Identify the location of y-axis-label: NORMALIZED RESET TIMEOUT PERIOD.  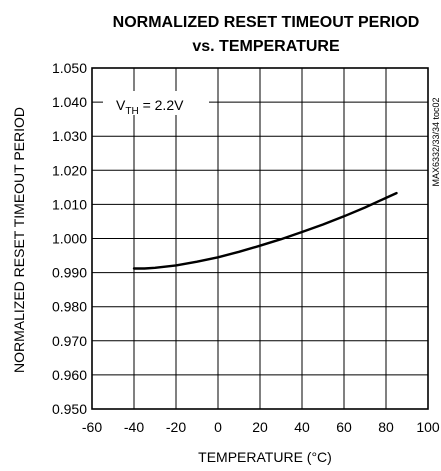
(19, 240).